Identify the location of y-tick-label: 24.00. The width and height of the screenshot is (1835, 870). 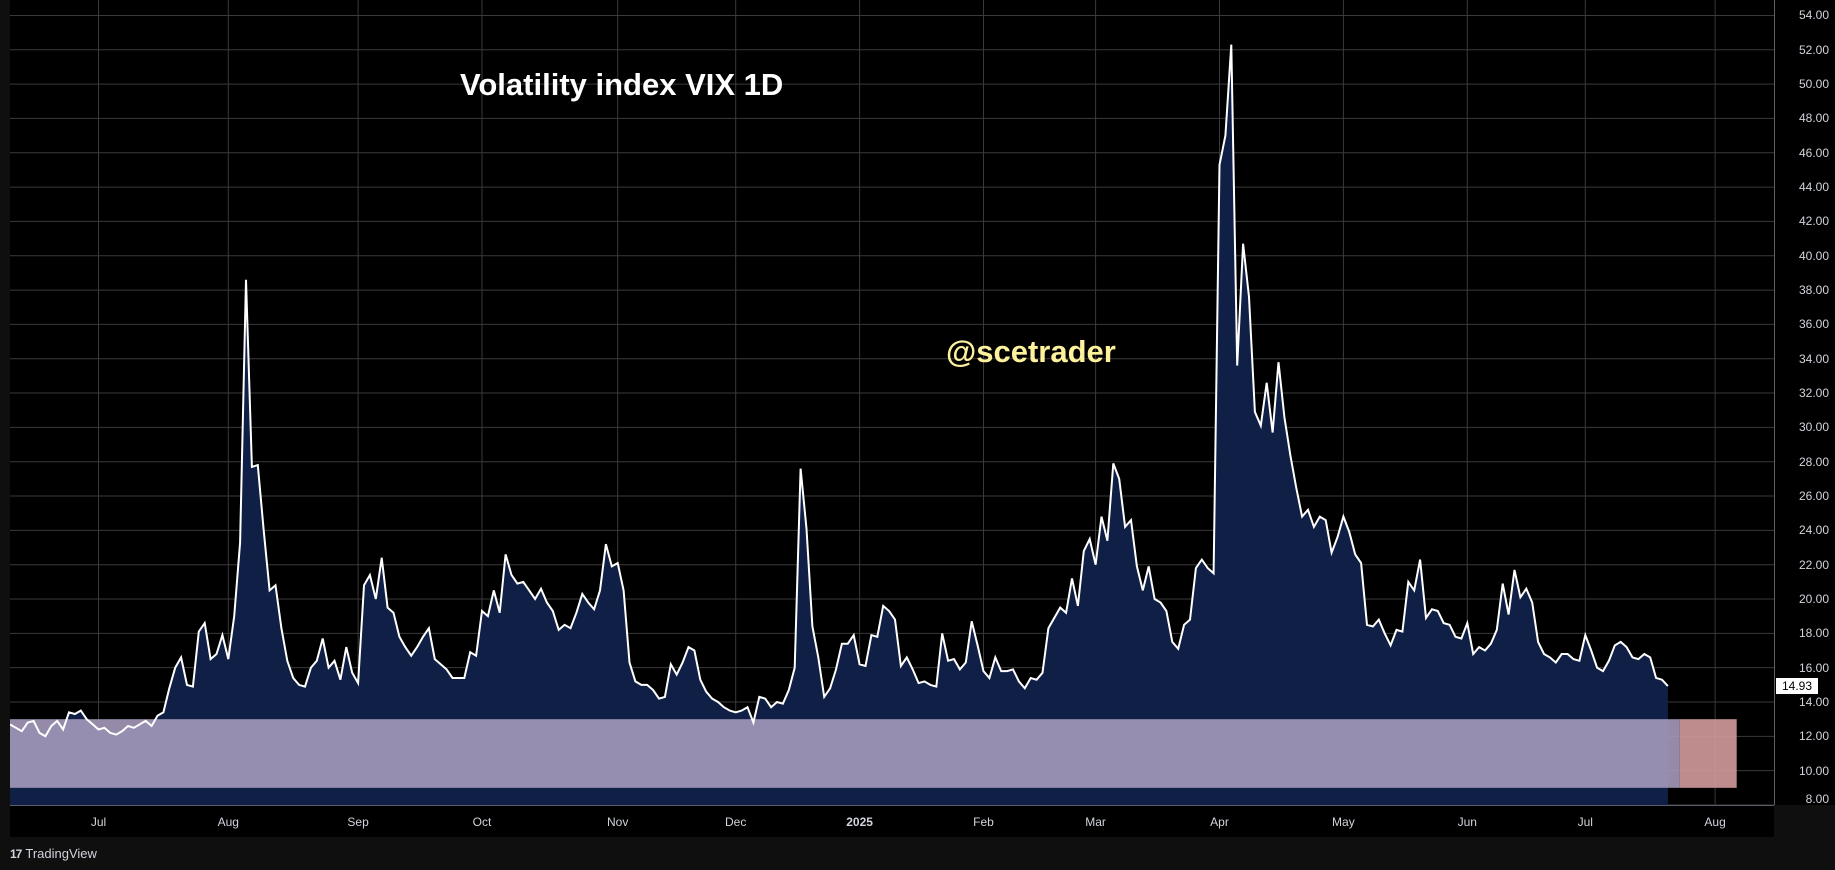
(1813, 530).